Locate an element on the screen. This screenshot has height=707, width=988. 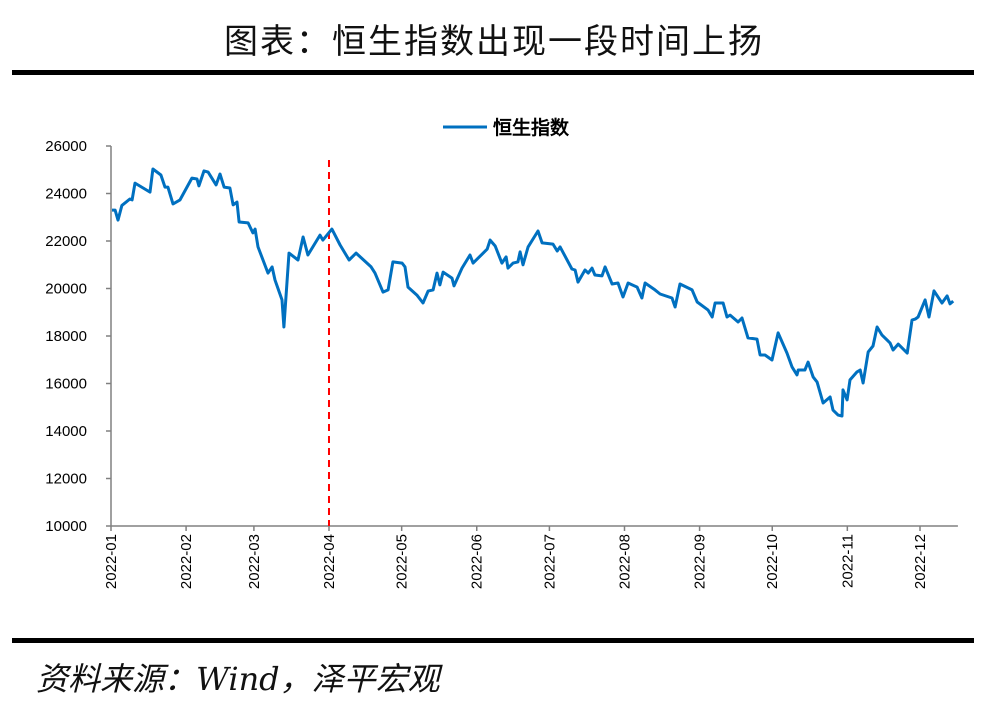
x-tick-label: 2022-03 is located at coordinates (254, 561).